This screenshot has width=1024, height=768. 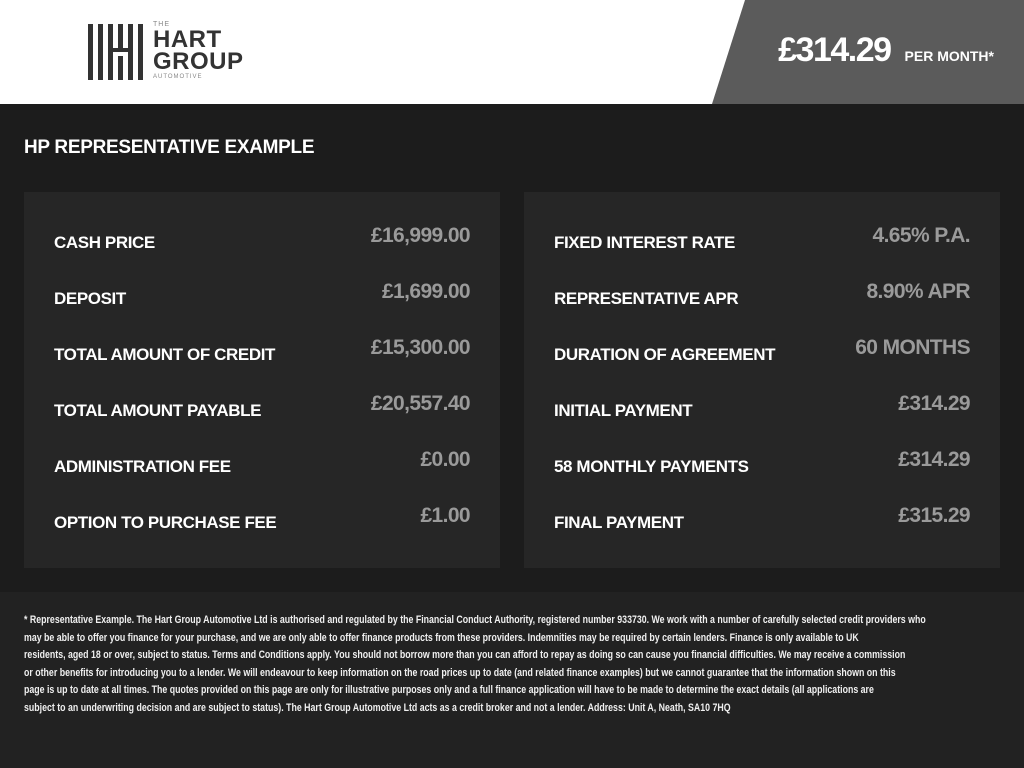 I want to click on finance-row: CASH PRICE £16,999.00, so click(x=262, y=239).